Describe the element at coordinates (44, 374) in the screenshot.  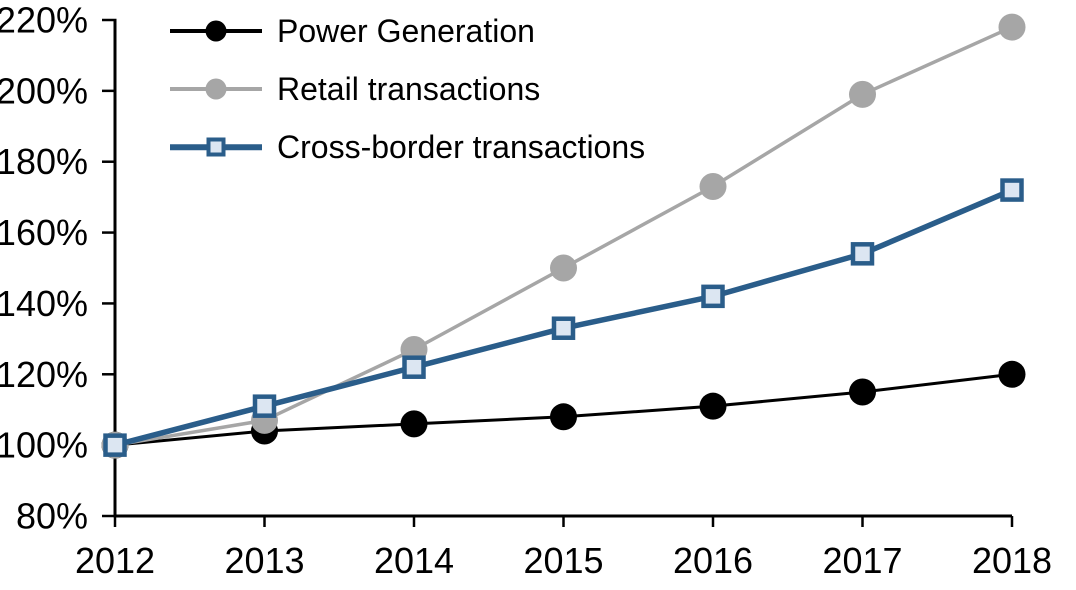
I see `y-axis-label: 120%` at that location.